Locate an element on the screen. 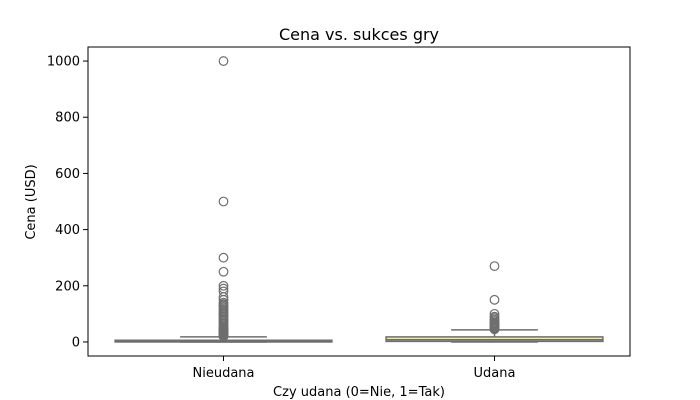  chart-title: Cena vs. sukces gry is located at coordinates (359, 34).